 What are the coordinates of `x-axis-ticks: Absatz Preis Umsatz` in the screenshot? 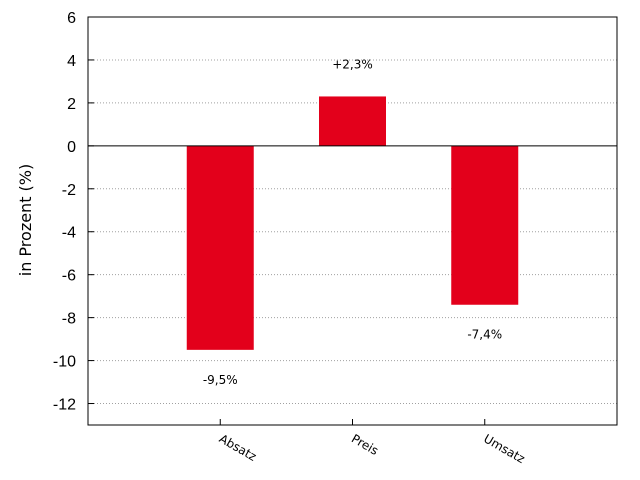 It's located at (372, 442).